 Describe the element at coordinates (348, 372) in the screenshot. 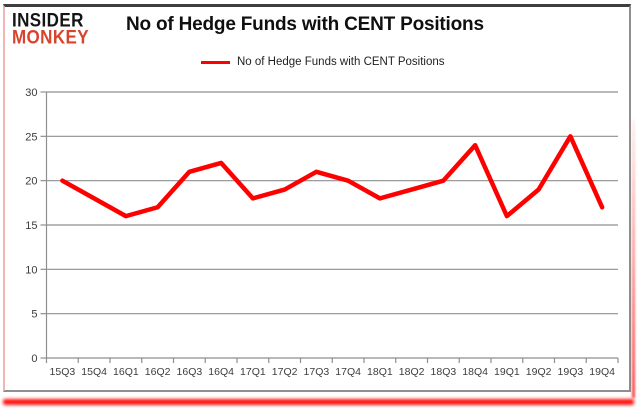

I see `svg-text: 17Q4` at that location.